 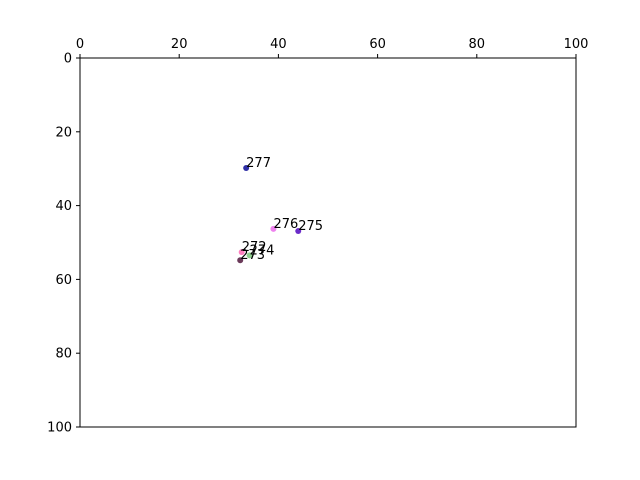 What do you see at coordinates (310, 226) in the screenshot?
I see `point-label-275: 275` at bounding box center [310, 226].